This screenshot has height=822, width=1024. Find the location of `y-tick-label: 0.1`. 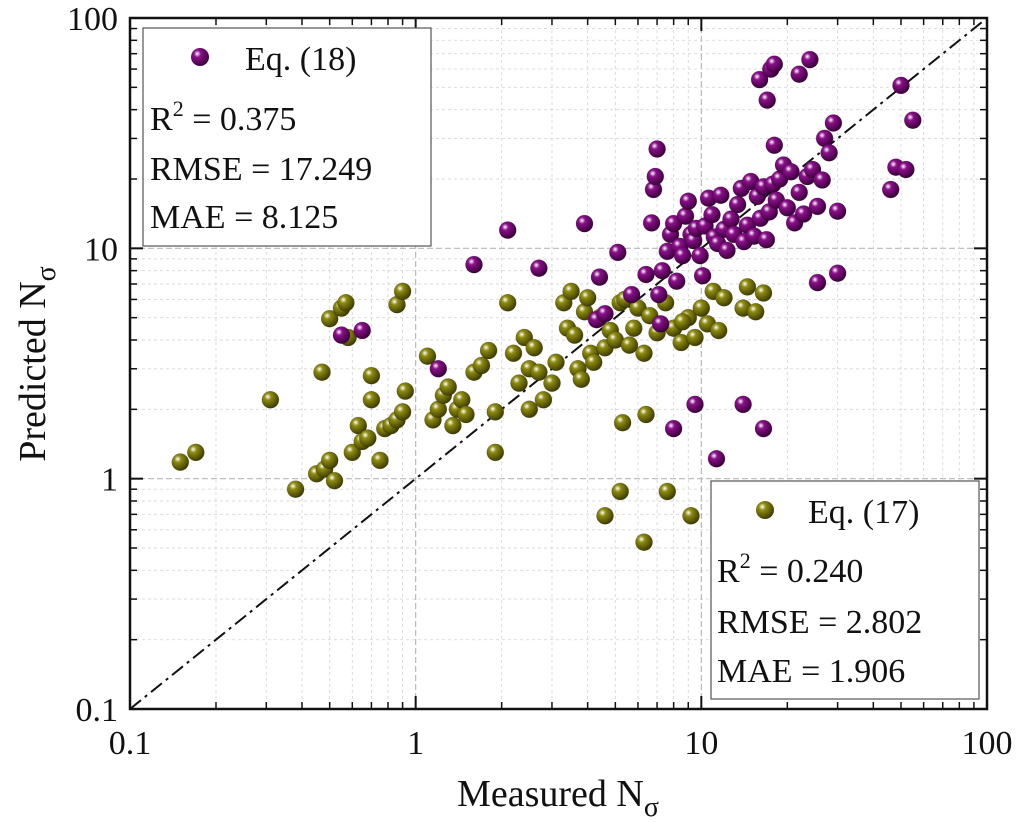

y-tick-label: 0.1 is located at coordinates (97, 710).